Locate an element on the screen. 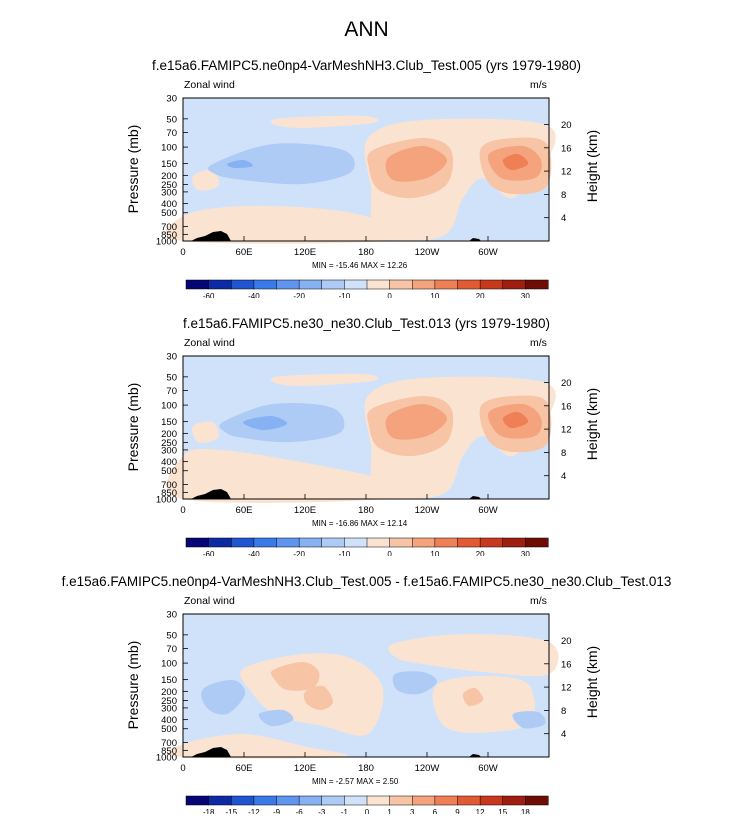 The height and width of the screenshot is (818, 733). y-tick-label: 100 is located at coordinates (169, 406).